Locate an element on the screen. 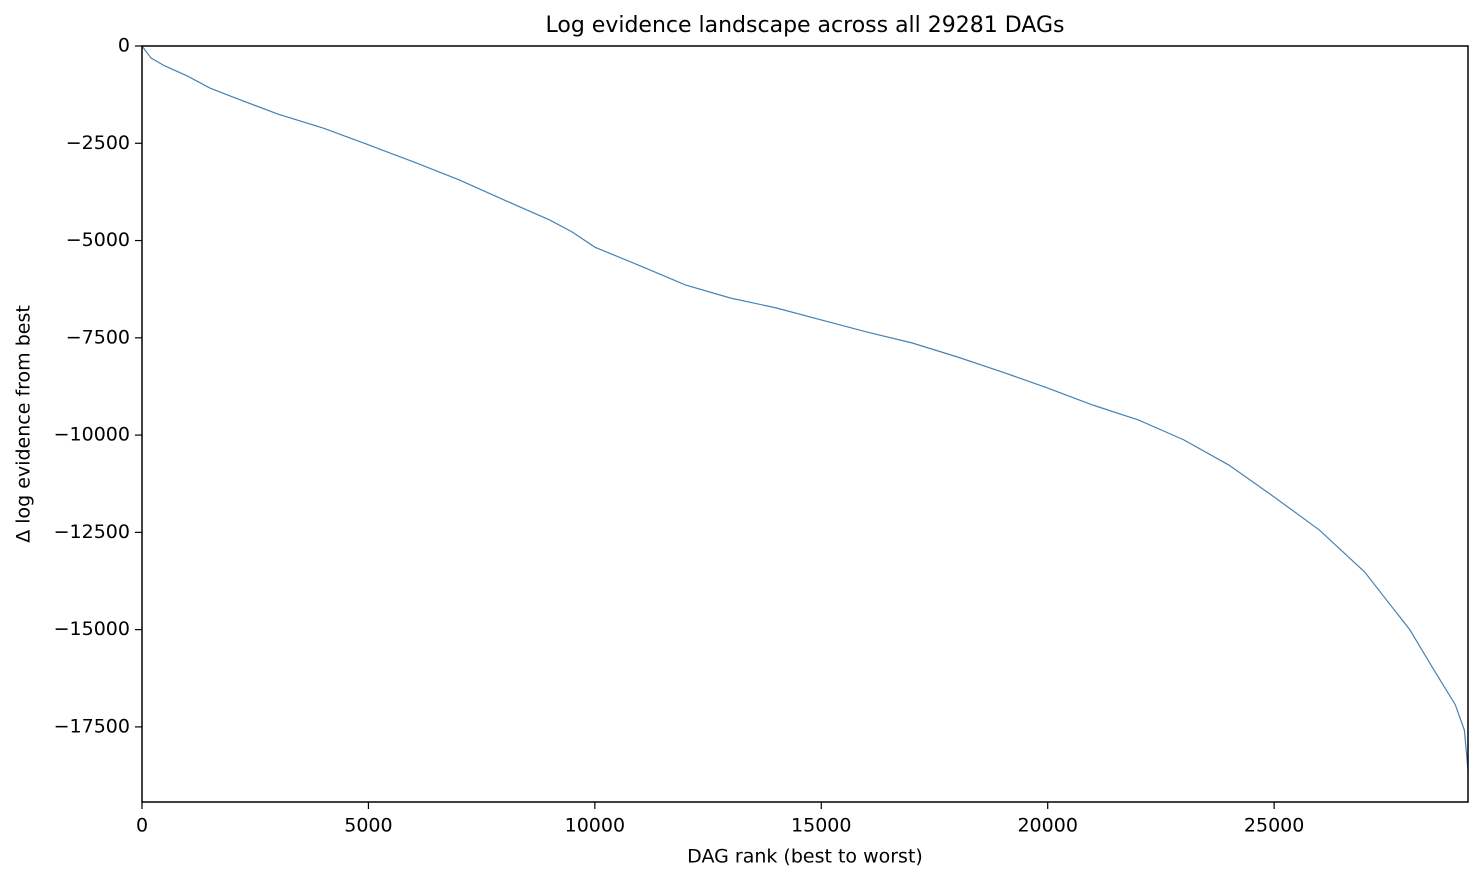 The width and height of the screenshot is (1483, 882). y-tick-label: −12500 is located at coordinates (92, 532).